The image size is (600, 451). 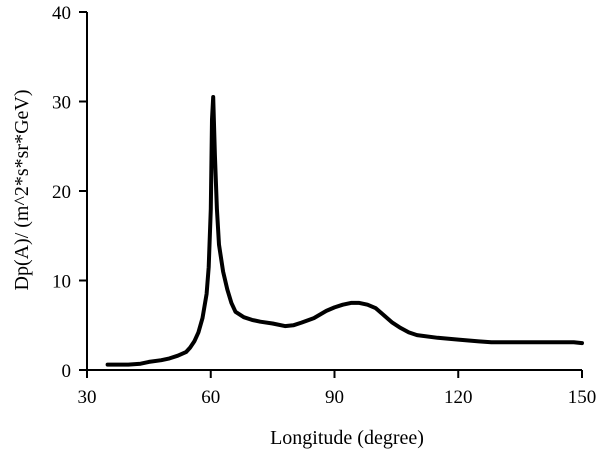 What do you see at coordinates (61, 103) in the screenshot?
I see `y-tick-label: 30` at bounding box center [61, 103].